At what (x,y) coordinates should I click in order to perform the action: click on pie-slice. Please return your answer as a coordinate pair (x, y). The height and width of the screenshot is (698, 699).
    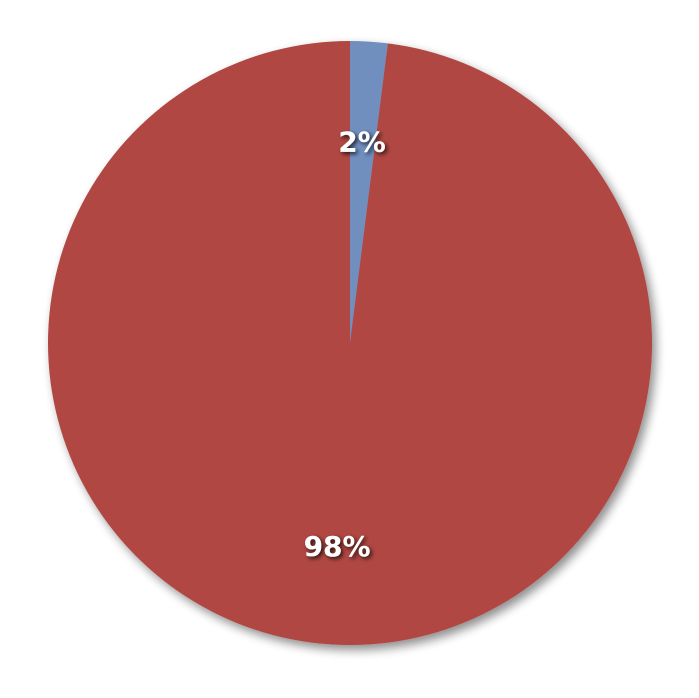
    Looking at the image, I should click on (369, 192).